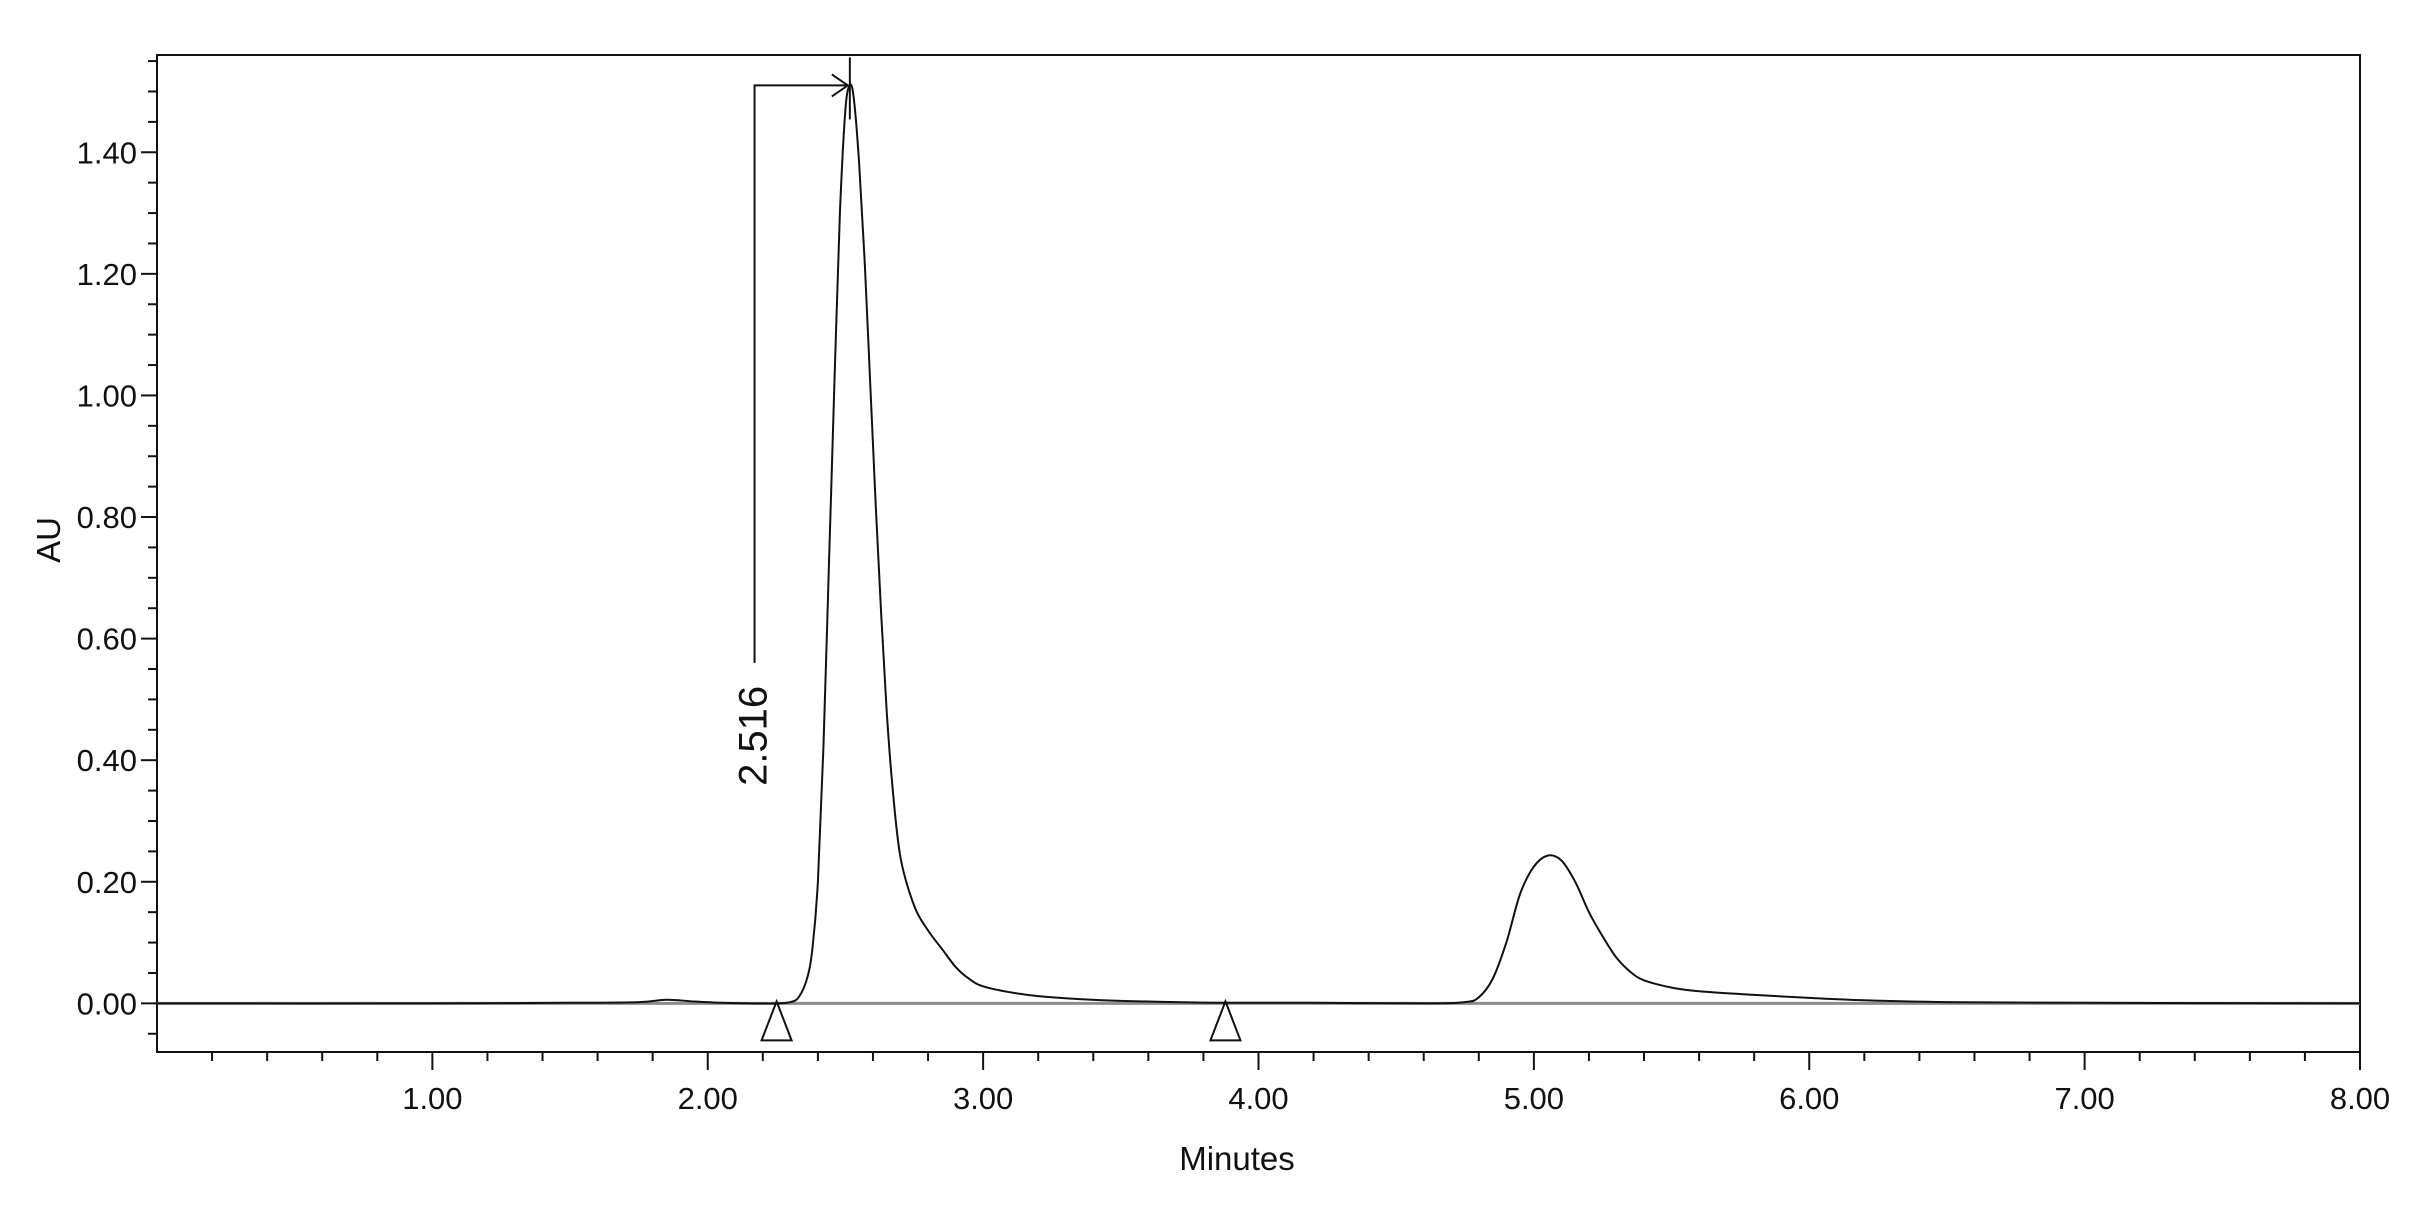 The width and height of the screenshot is (2415, 1210). What do you see at coordinates (1396, 1084) in the screenshot?
I see `x-axis-ticks: 1.00 2.00 3.00 4.00 5.00 6.00 7.00 8.00` at bounding box center [1396, 1084].